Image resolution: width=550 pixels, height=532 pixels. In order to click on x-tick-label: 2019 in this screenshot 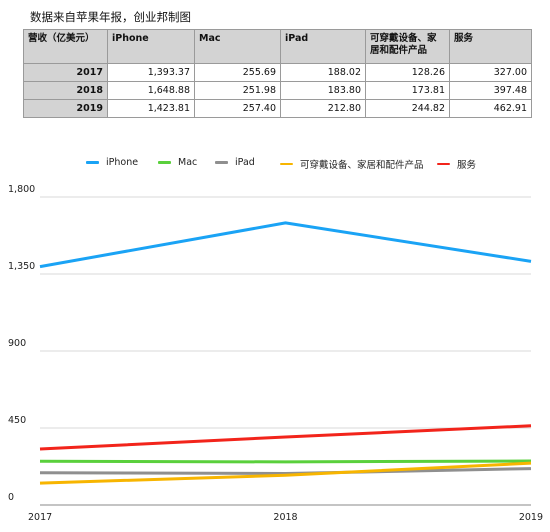, I will do `click(531, 517)`.